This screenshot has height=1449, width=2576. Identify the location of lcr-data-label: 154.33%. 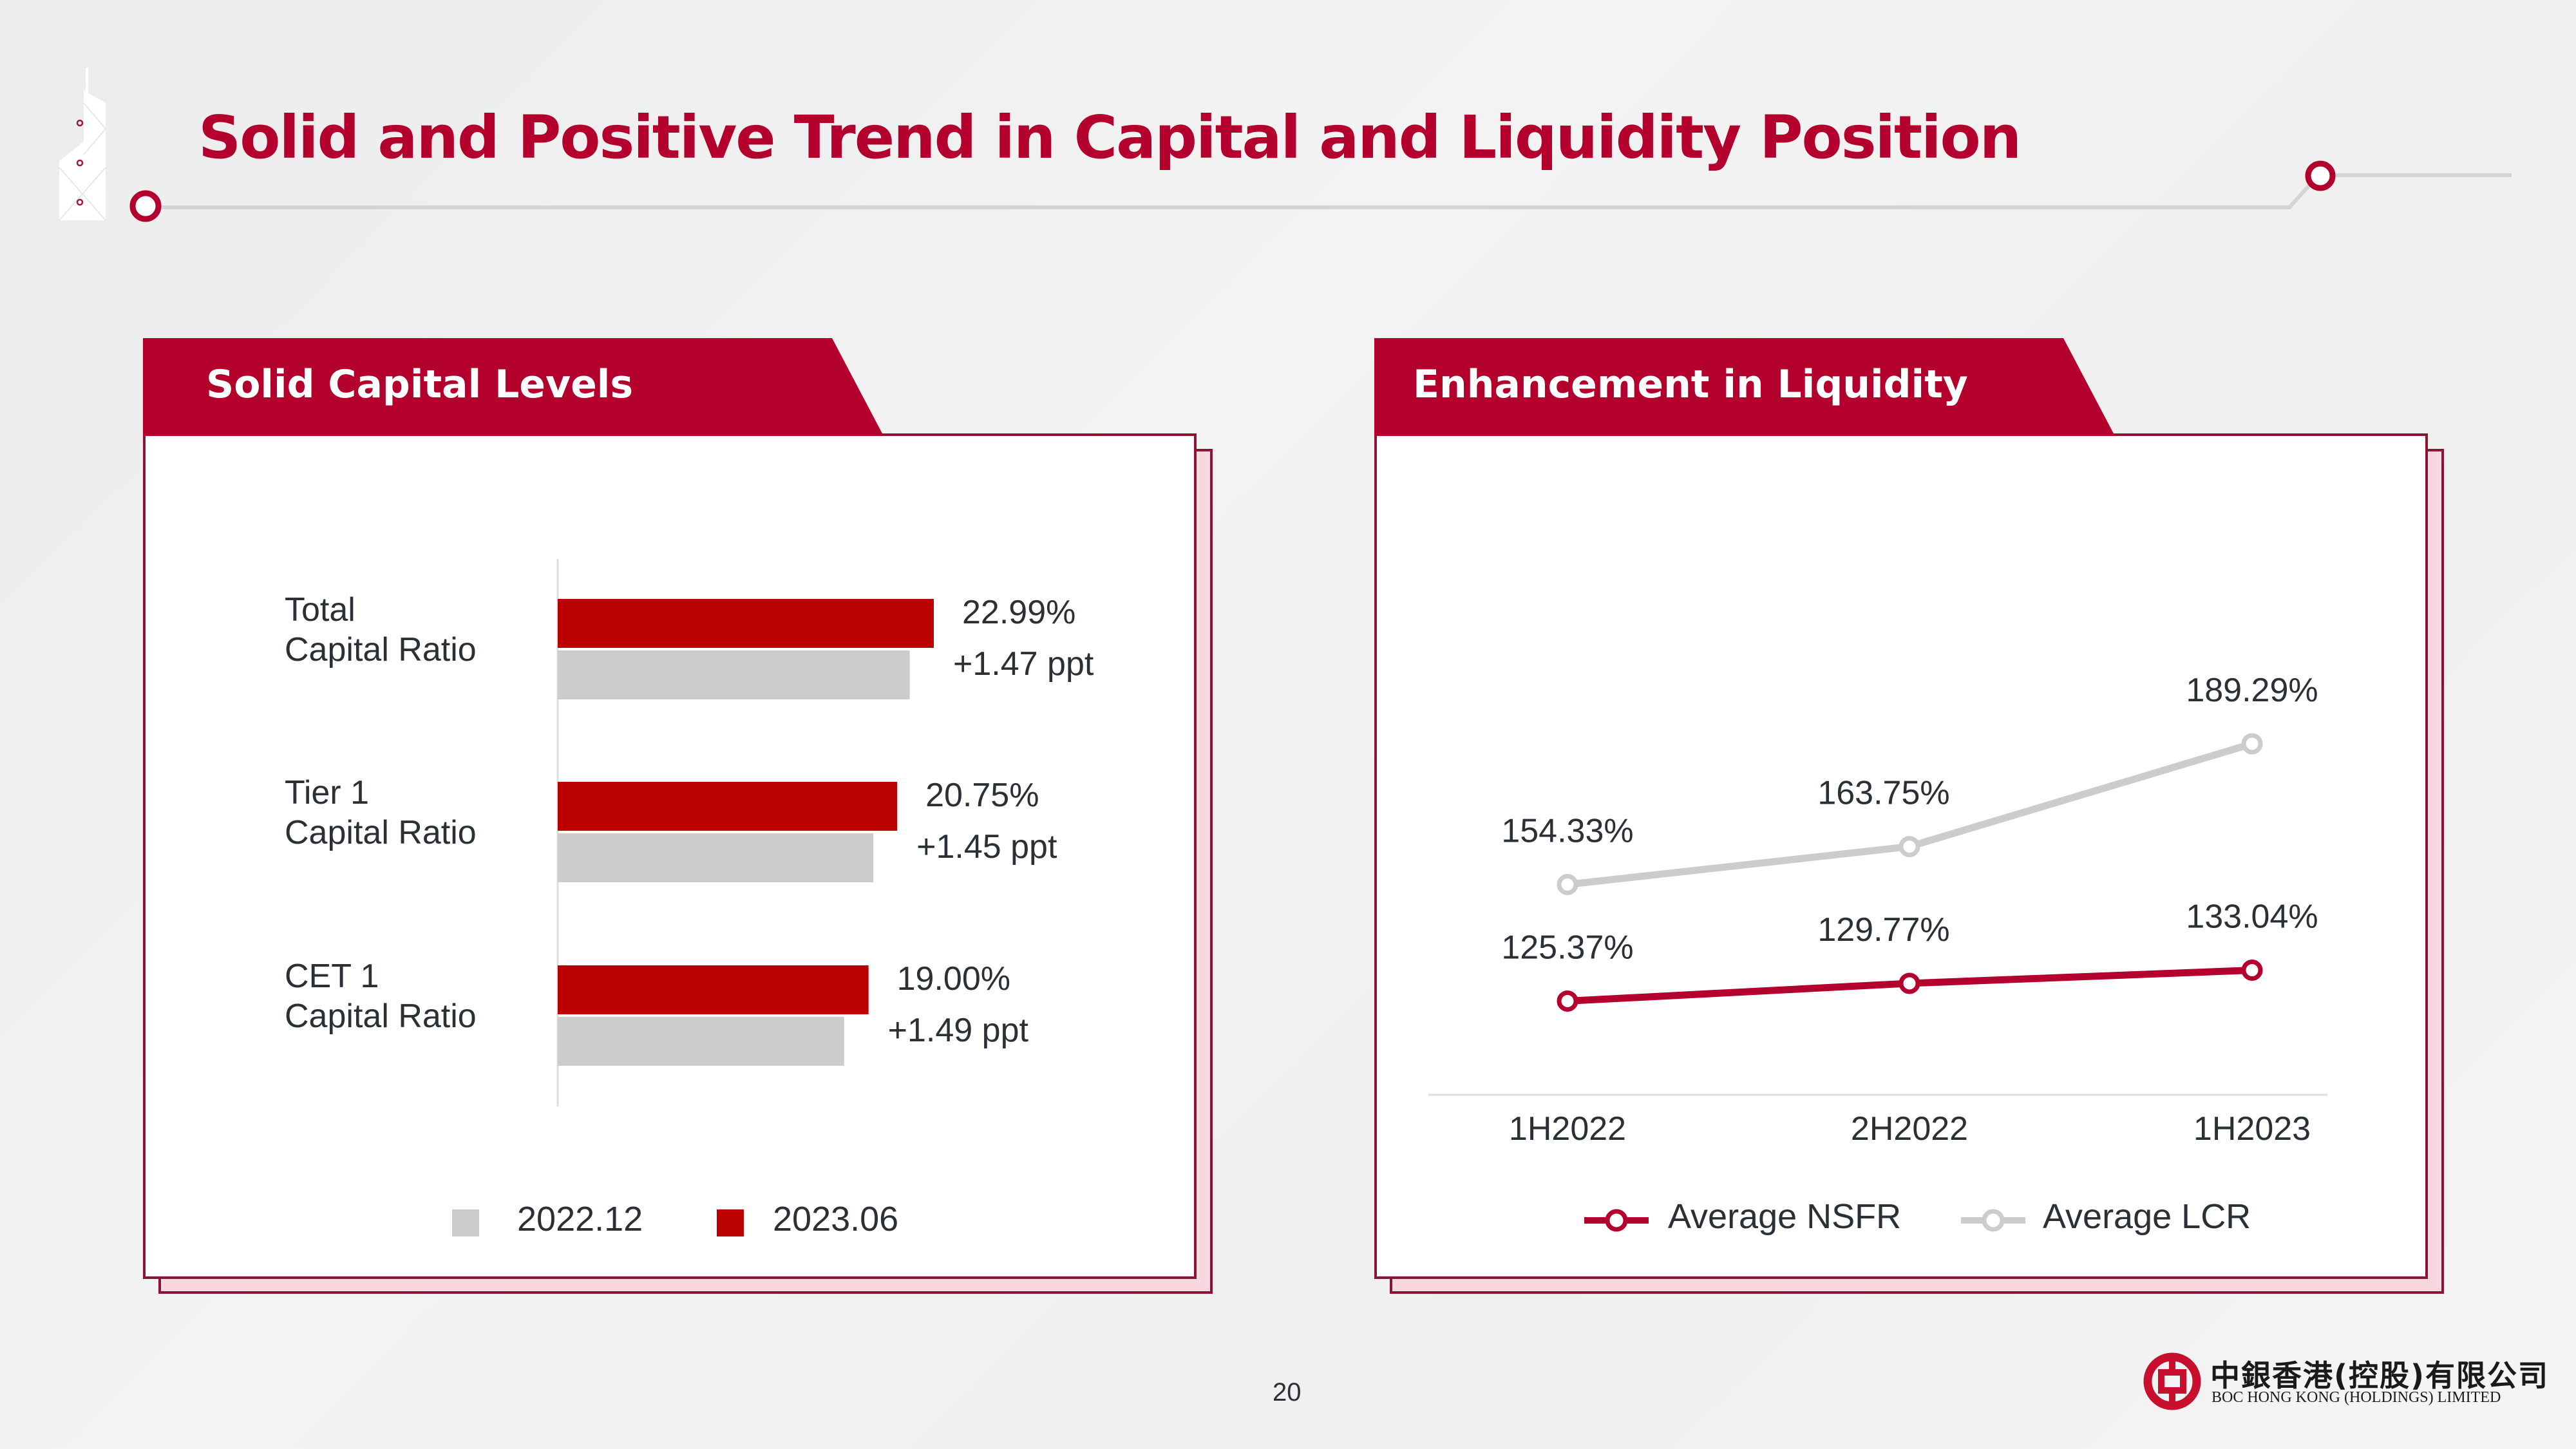
(1567, 830).